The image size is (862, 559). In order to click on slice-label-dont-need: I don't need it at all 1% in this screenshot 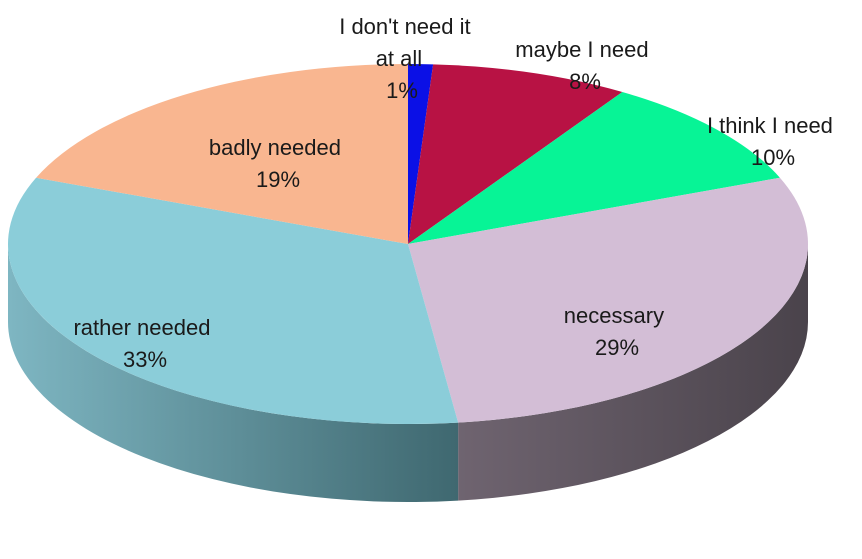, I will do `click(408, 58)`.